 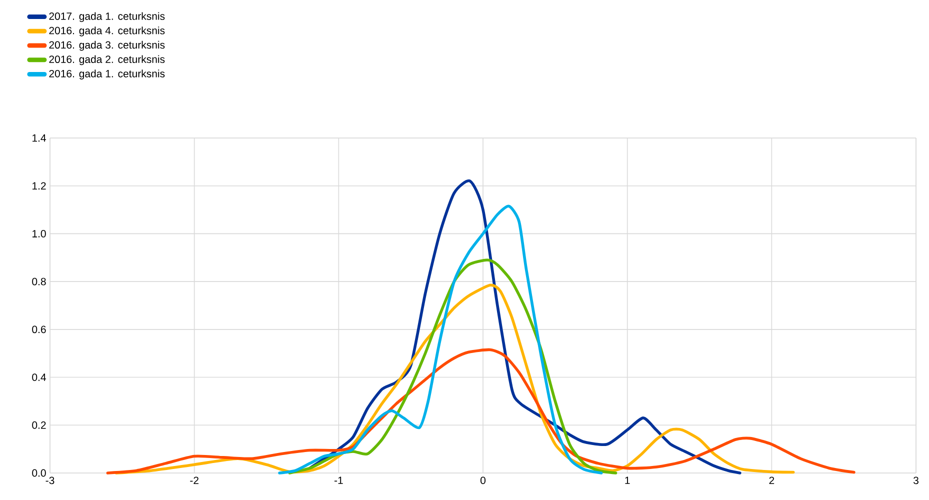 What do you see at coordinates (39, 330) in the screenshot?
I see `y-tick-label: 0.6` at bounding box center [39, 330].